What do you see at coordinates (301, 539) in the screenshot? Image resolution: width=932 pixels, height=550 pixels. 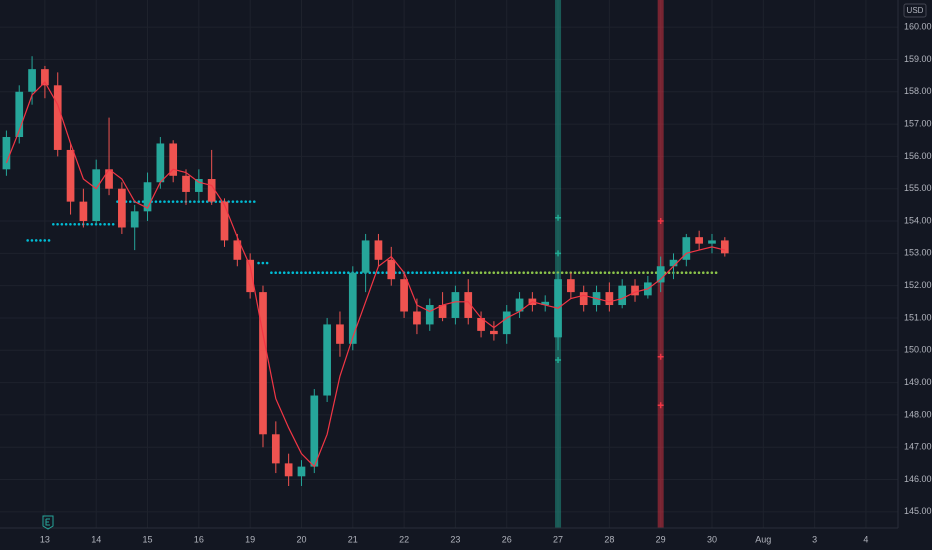 I see `x-tick-label: 20` at bounding box center [301, 539].